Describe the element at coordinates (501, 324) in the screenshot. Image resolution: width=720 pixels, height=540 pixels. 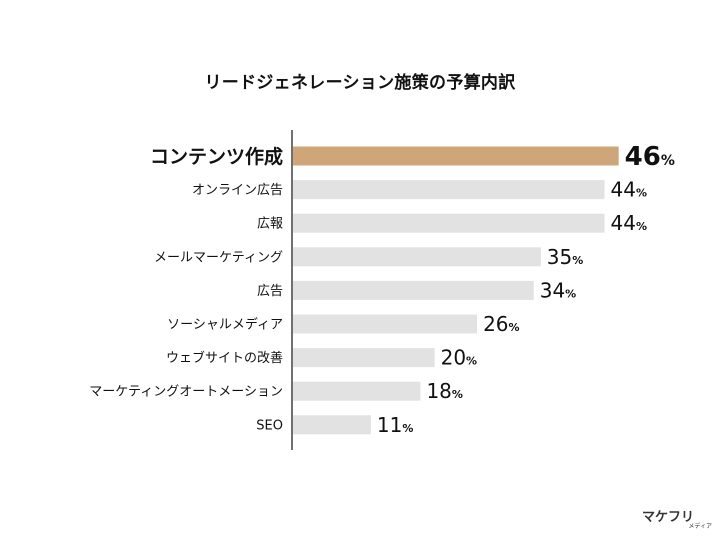
I see `data-label: 26%` at that location.